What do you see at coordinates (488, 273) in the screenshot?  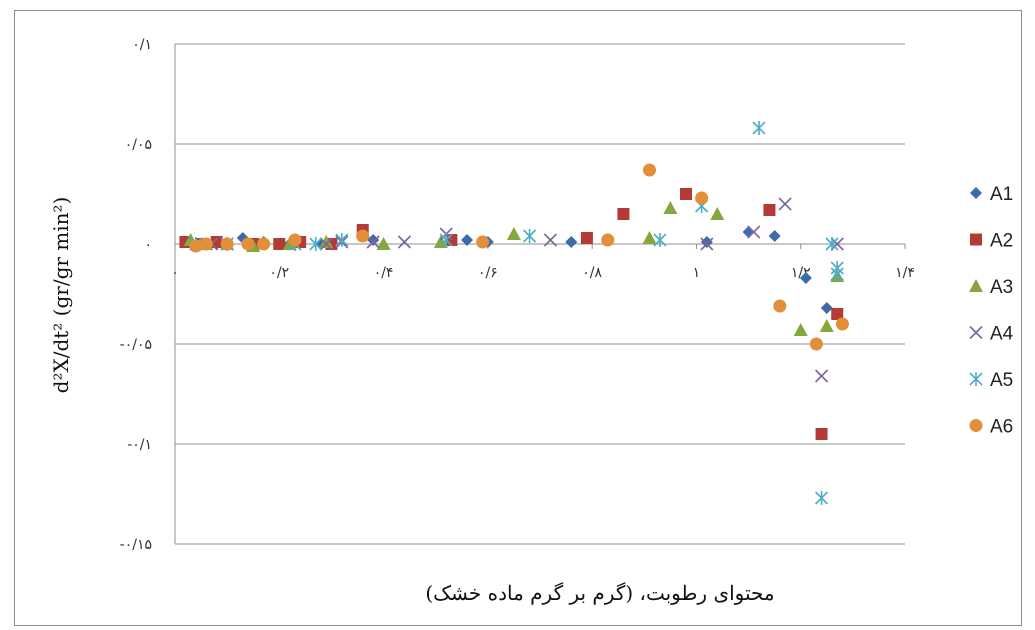 I see `x-tick-label: ۰/۶` at bounding box center [488, 273].